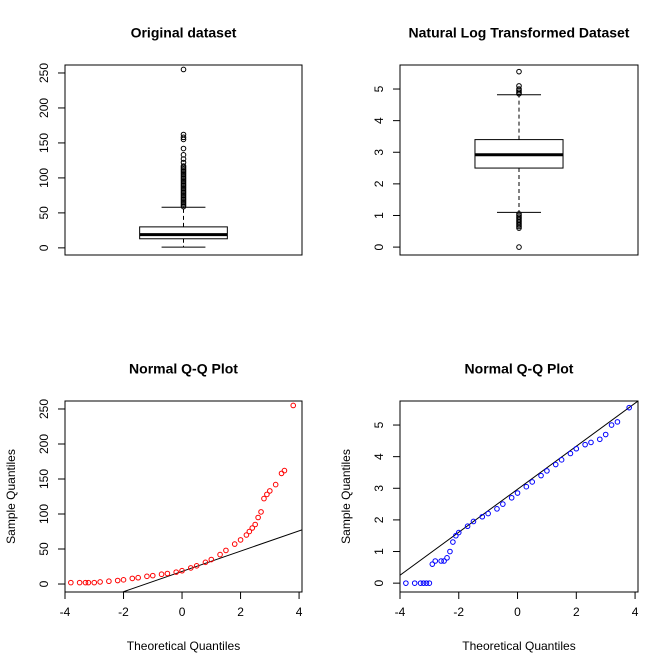 Image resolution: width=672 pixels, height=672 pixels. I want to click on y-tick-label: 50, so click(44, 213).